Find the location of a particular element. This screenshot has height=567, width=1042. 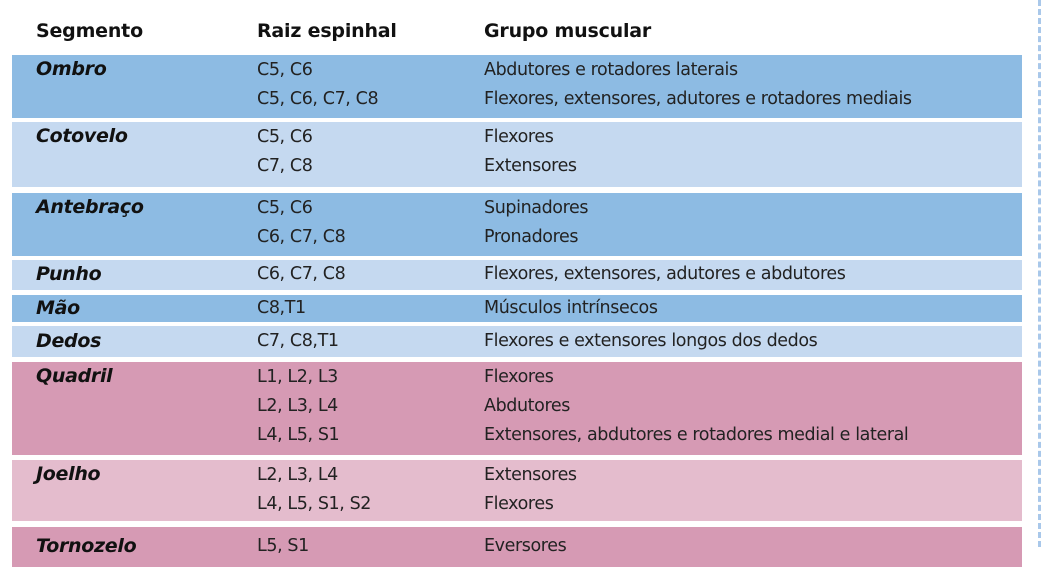

segment-label: Joelho is located at coordinates (68, 474).